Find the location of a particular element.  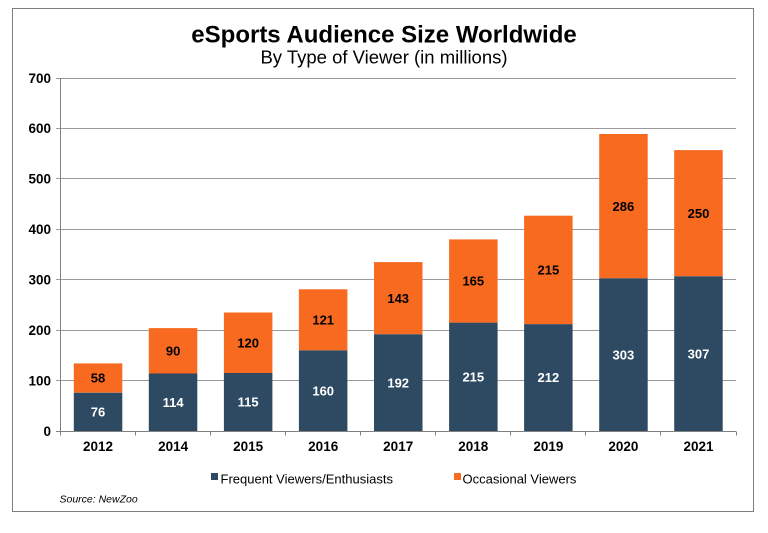

svg-text: 114 is located at coordinates (174, 402).